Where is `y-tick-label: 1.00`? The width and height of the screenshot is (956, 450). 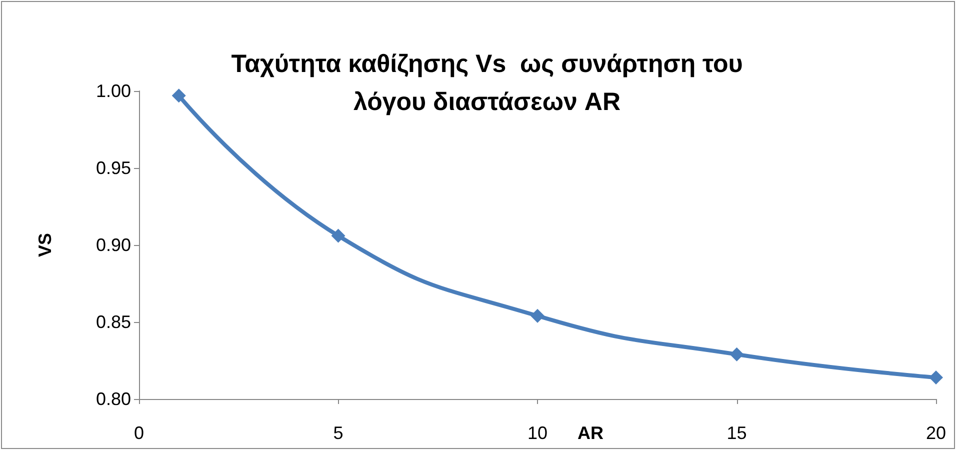 y-tick-label: 1.00 is located at coordinates (113, 91).